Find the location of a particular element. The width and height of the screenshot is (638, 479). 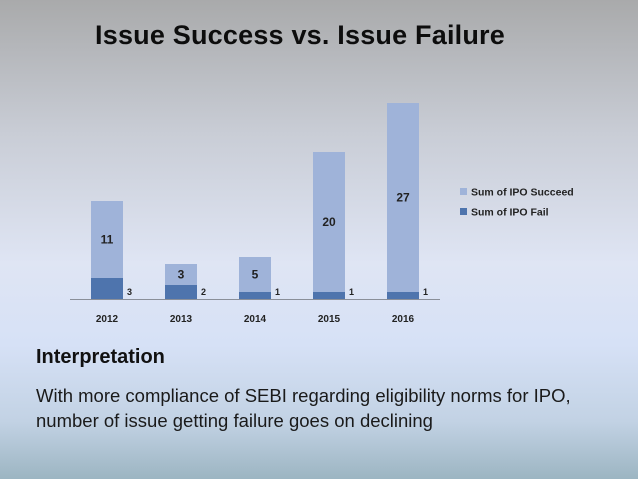

legend-label-succeed: Sum of IPO Succeed is located at coordinates (522, 193).